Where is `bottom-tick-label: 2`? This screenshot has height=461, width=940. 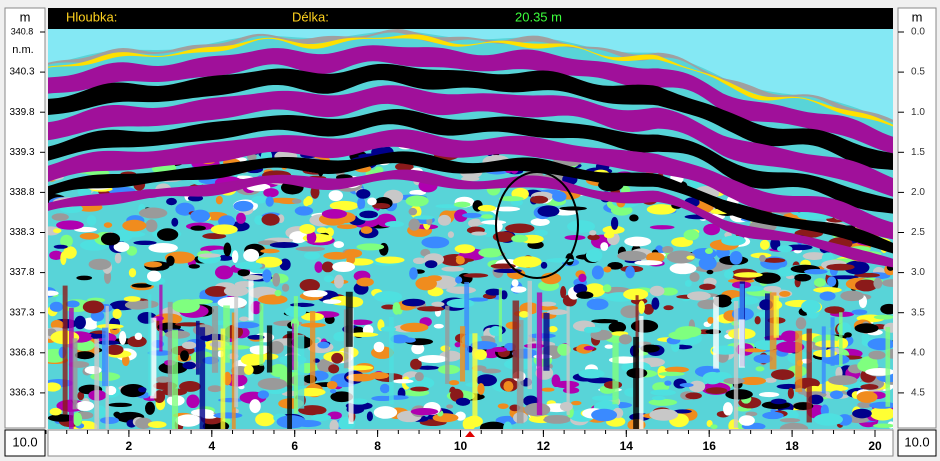 bottom-tick-label: 2 is located at coordinates (129, 446).